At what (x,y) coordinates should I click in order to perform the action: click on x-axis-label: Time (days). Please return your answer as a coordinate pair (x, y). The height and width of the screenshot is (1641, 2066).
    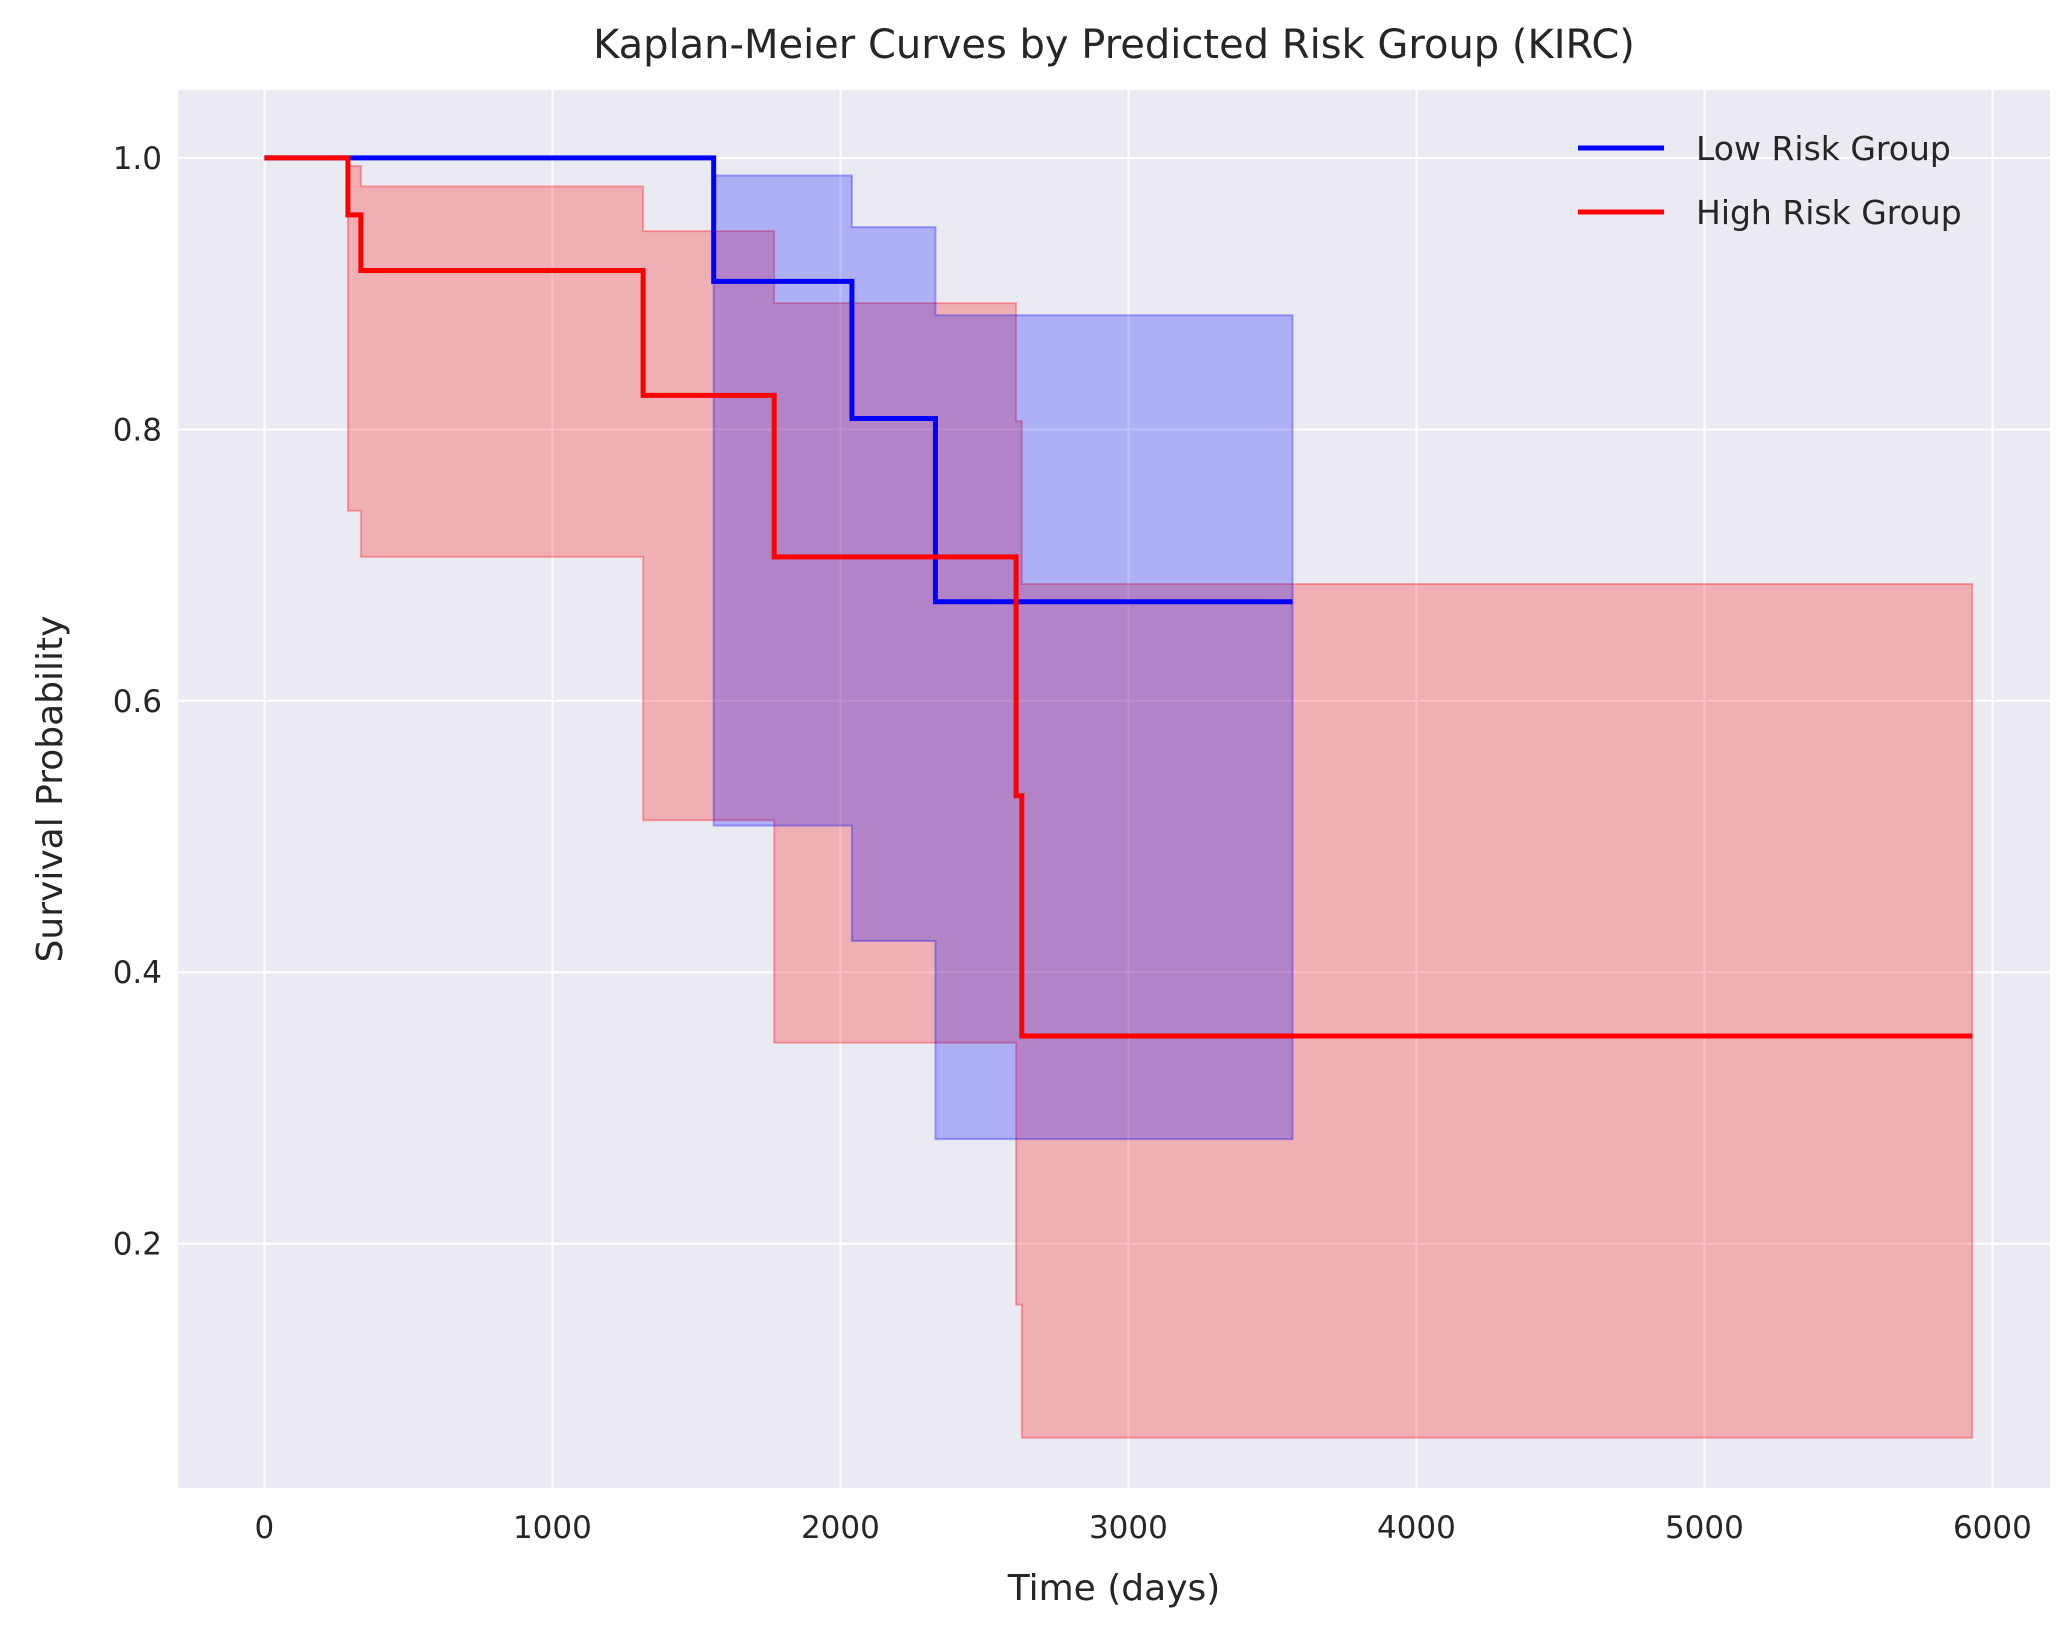
    Looking at the image, I should click on (1114, 1588).